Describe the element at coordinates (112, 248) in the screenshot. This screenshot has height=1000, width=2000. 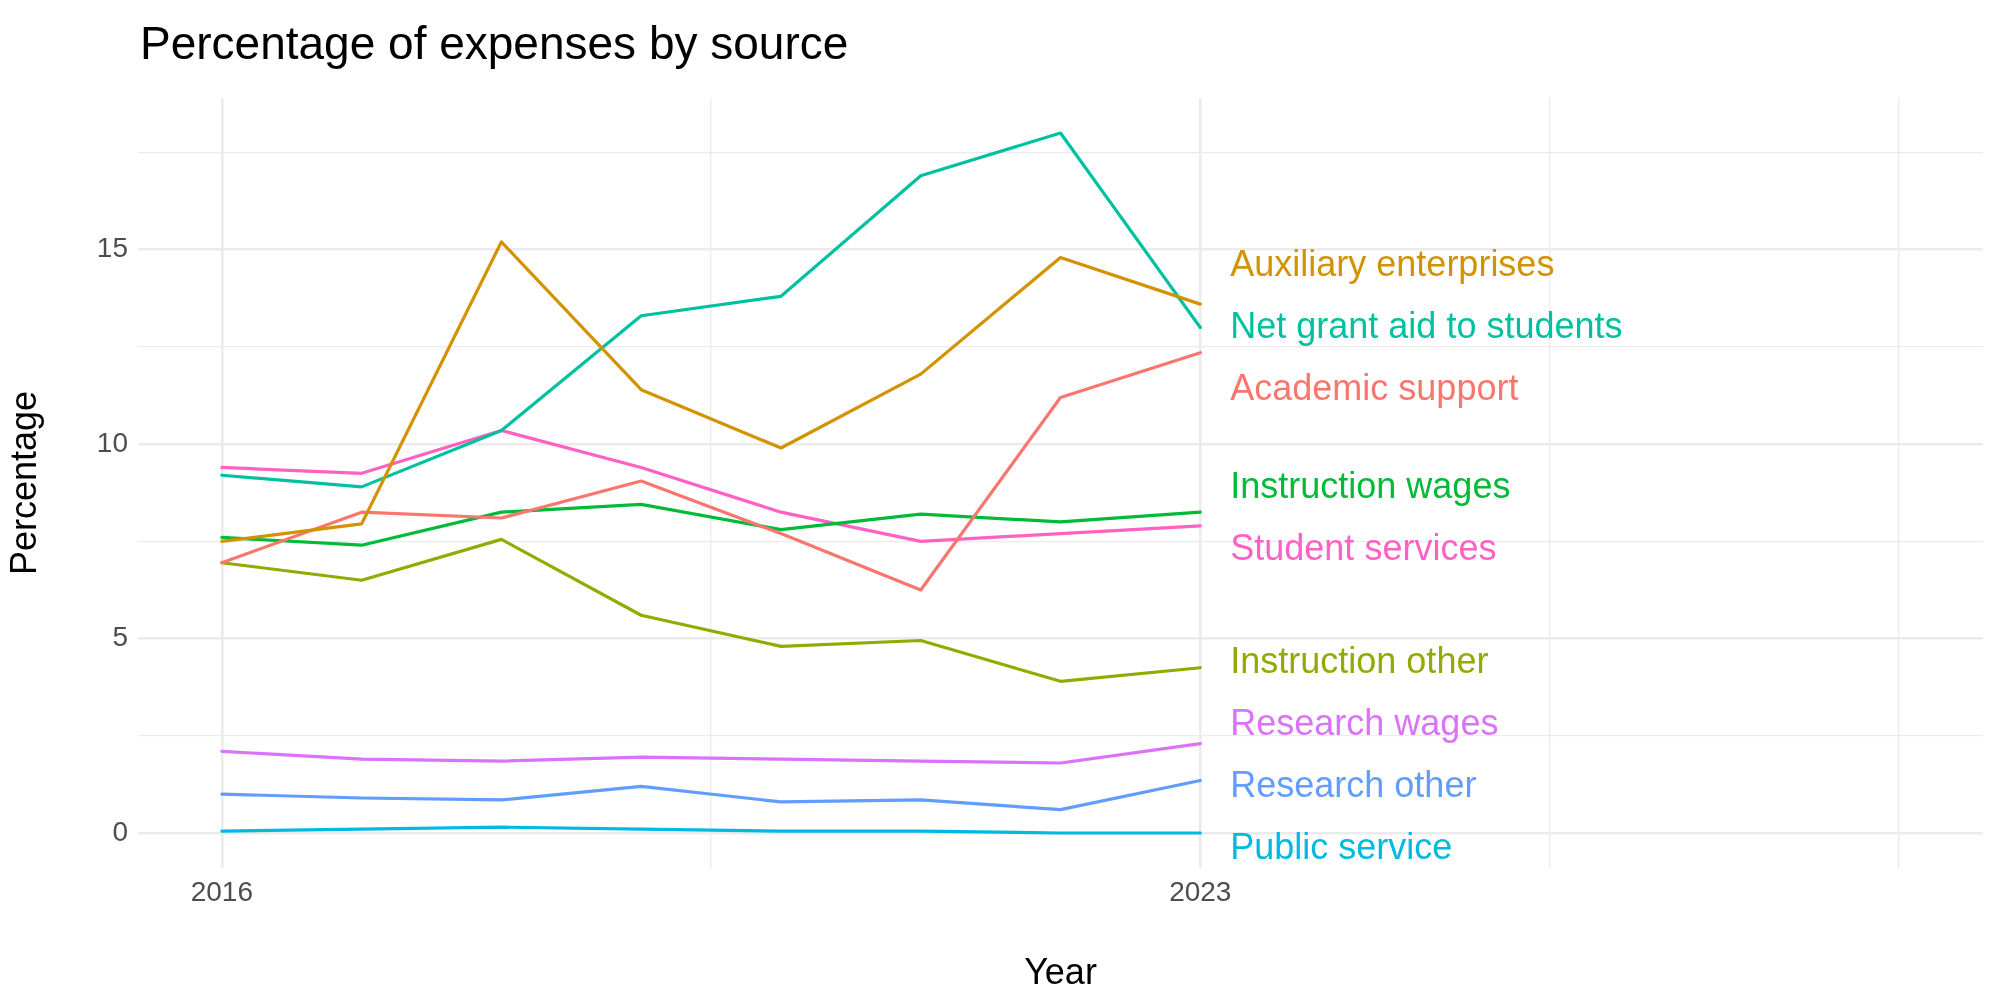
I see `y-tick-label: 15` at that location.